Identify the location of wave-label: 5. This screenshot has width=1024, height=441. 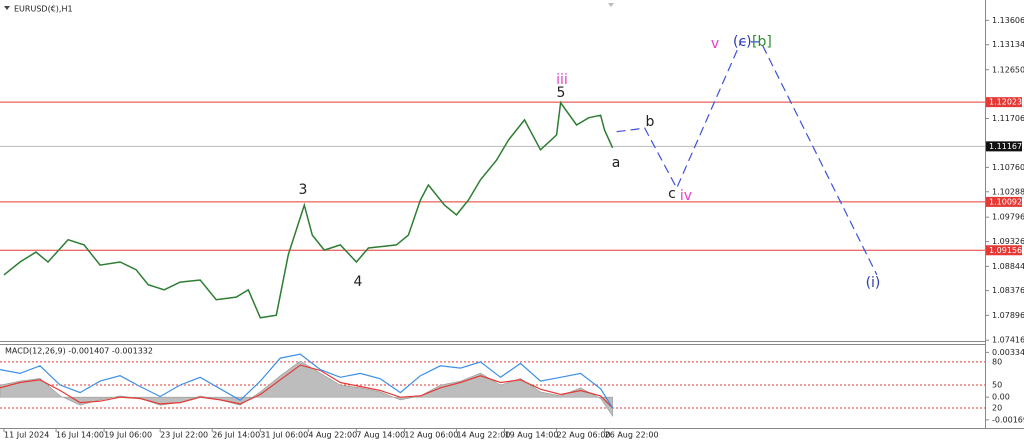
(561, 93).